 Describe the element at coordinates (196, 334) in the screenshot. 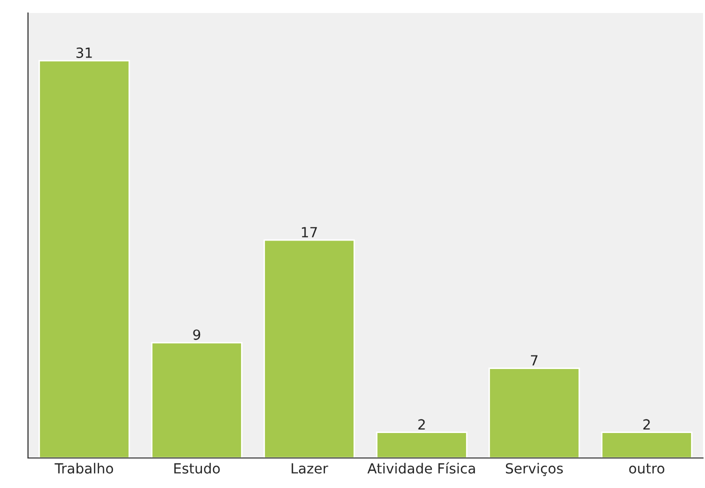

I see `data-label: 9` at that location.